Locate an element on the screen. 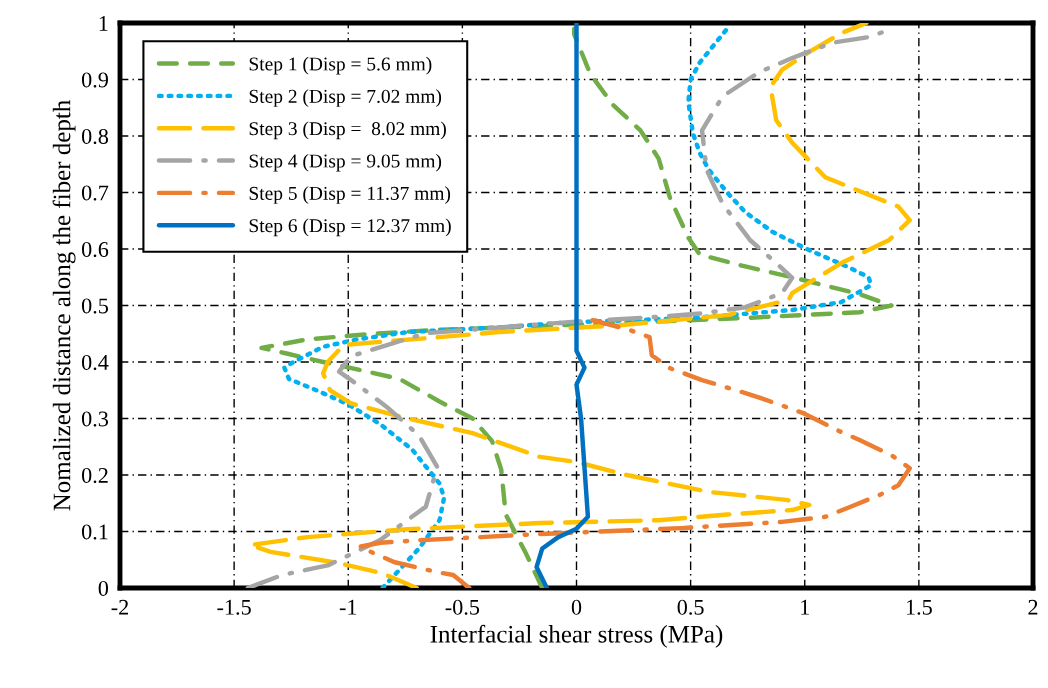 The width and height of the screenshot is (1048, 688). x-axis-title: Interfacial shear stress (MPa) is located at coordinates (576, 636).